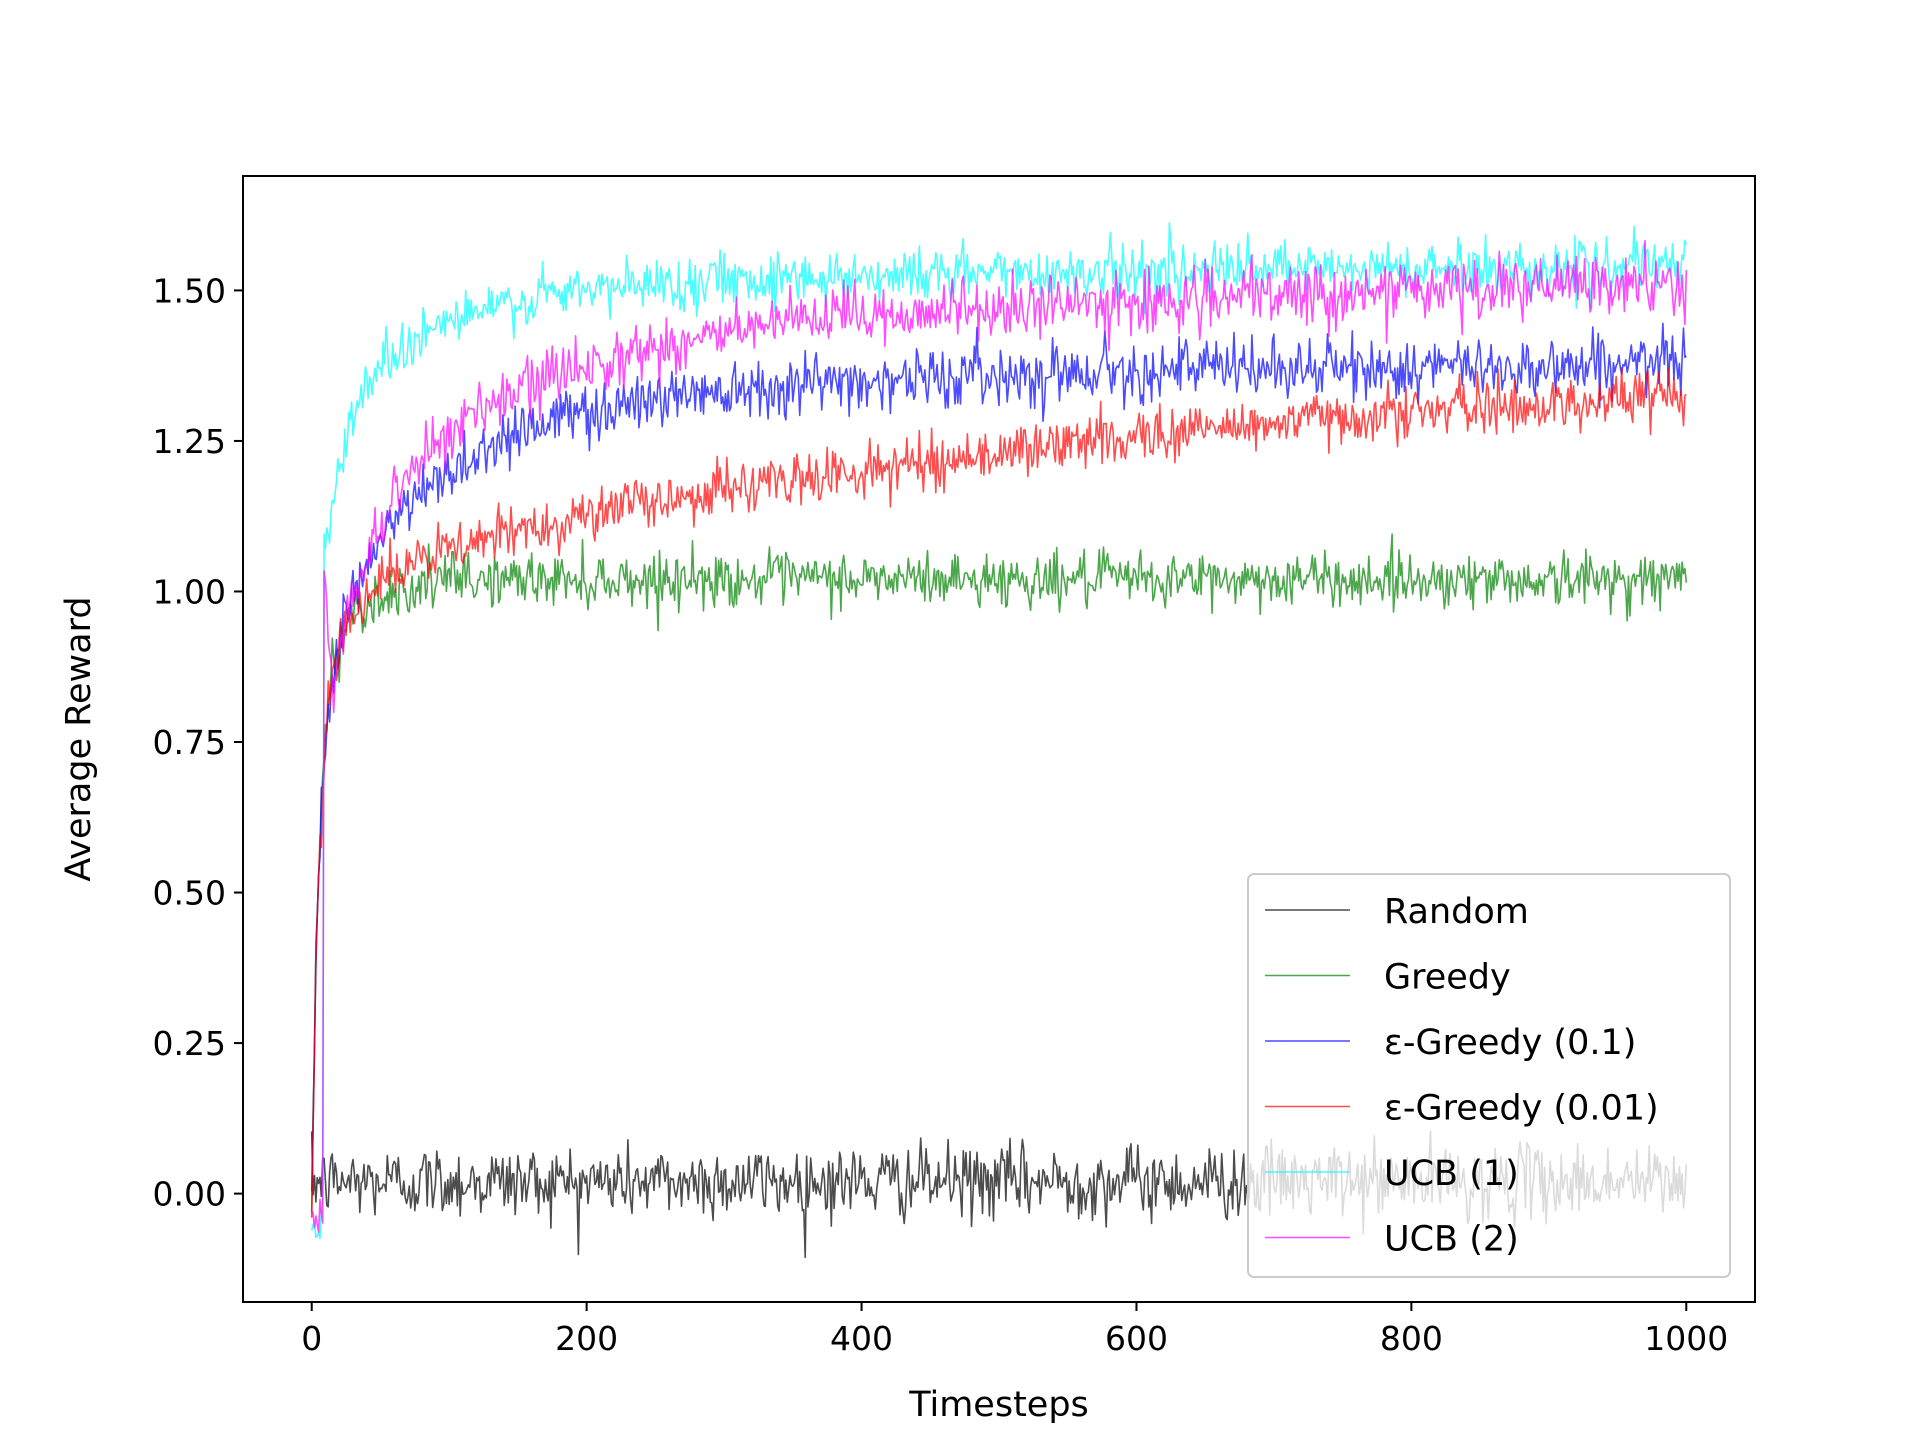 This screenshot has width=1920, height=1440. Describe the element at coordinates (1686, 1338) in the screenshot. I see `x-tick-label: 1000` at that location.